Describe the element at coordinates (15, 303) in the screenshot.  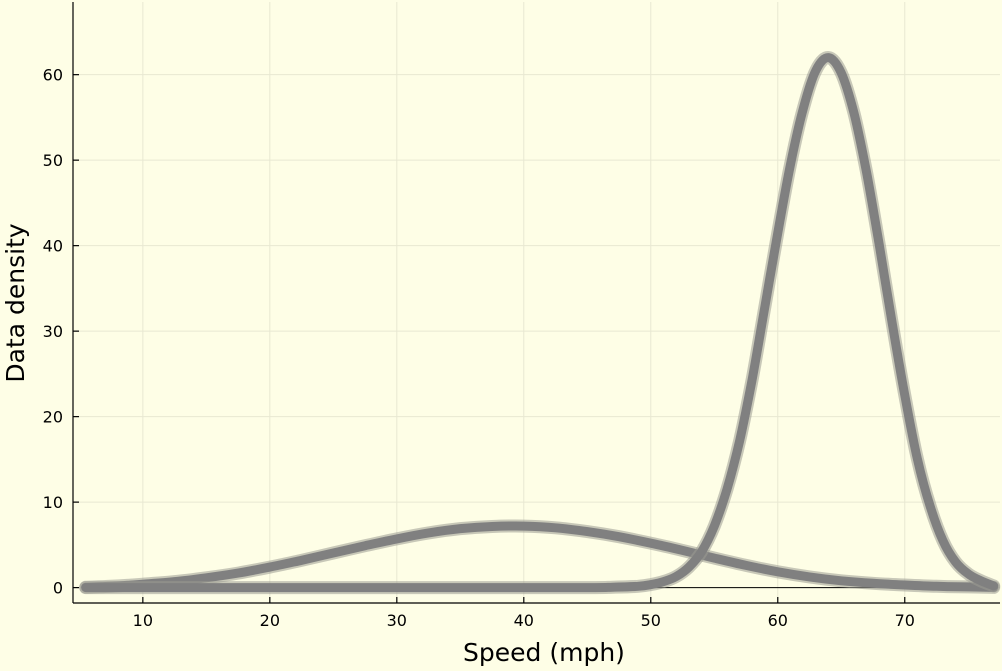
I see `y-axis-title: Data density` at that location.